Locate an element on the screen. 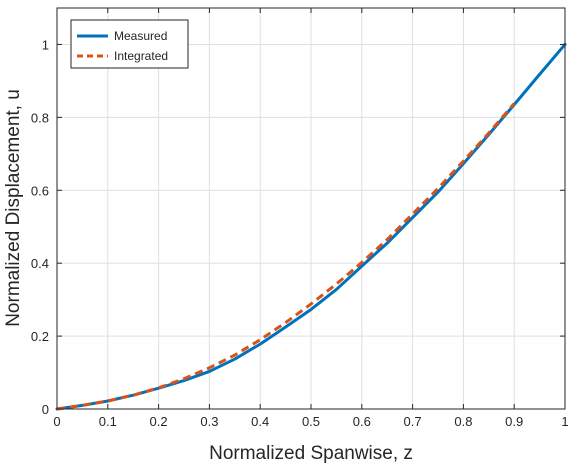  x-tick-label: 0.8 is located at coordinates (463, 421).